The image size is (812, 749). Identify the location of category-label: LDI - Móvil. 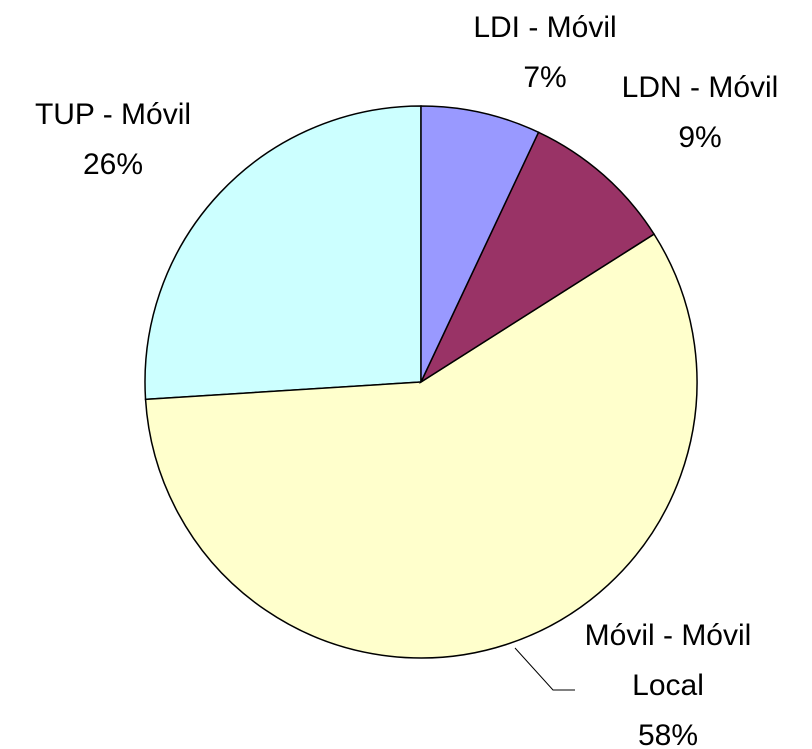
(545, 27).